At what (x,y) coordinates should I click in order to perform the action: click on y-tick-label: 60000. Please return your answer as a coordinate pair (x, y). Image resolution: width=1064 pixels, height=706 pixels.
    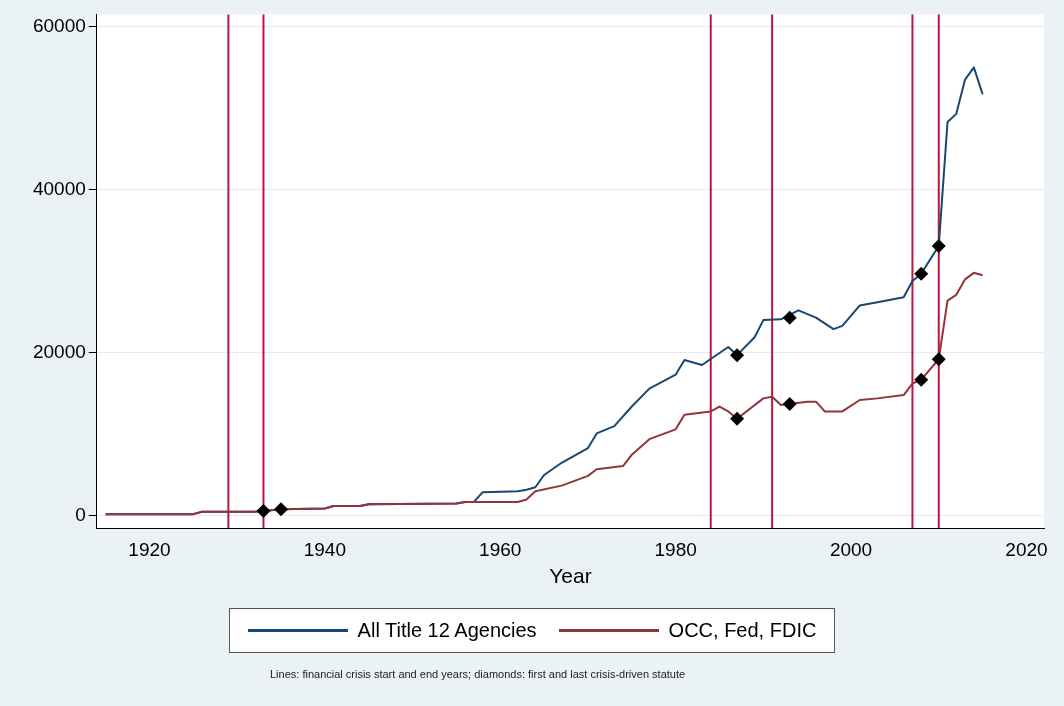
    Looking at the image, I should click on (59, 25).